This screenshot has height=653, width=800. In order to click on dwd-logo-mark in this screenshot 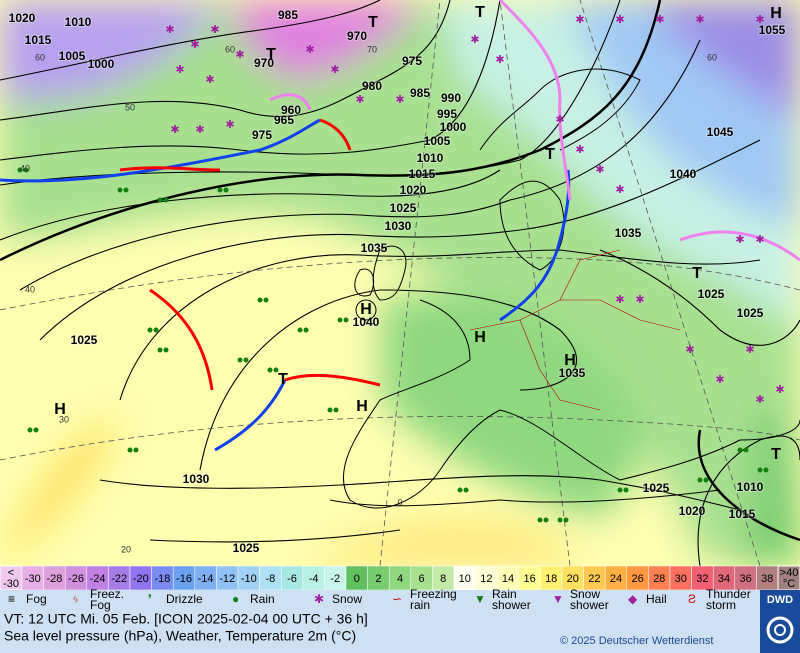, I will do `click(780, 630)`.